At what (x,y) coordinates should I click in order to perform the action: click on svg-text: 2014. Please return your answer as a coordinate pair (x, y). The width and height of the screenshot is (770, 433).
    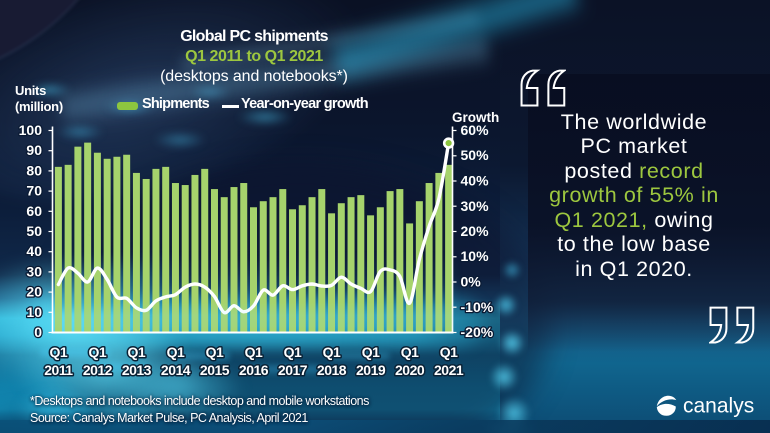
    Looking at the image, I should click on (176, 370).